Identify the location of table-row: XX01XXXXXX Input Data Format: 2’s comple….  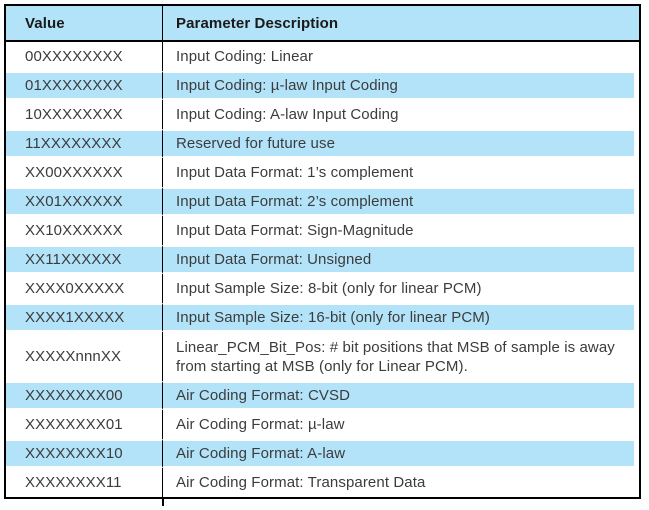
(322, 201).